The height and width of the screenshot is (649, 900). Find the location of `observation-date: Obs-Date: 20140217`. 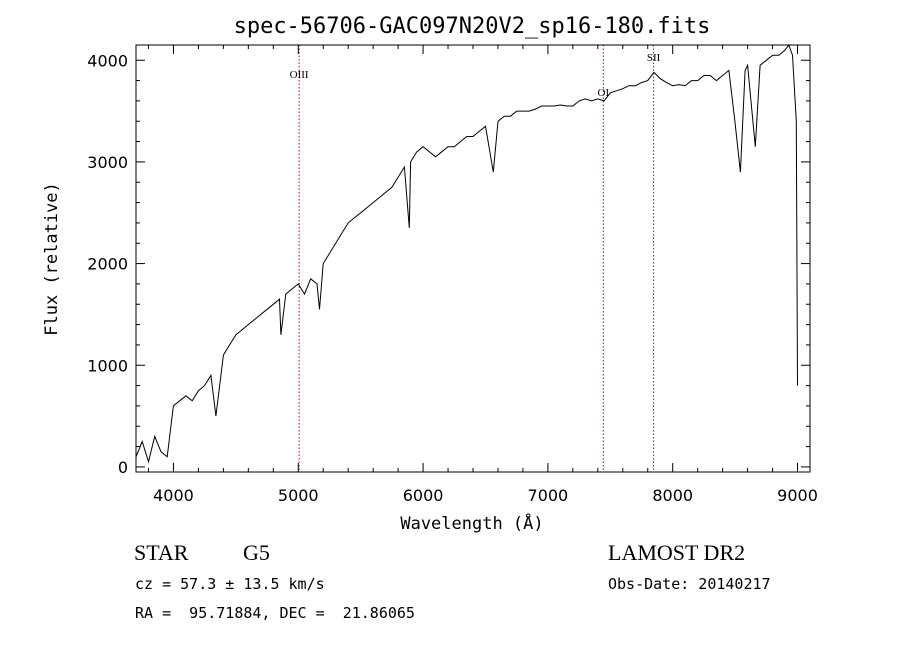

observation-date: Obs-Date: 20140217 is located at coordinates (689, 584).